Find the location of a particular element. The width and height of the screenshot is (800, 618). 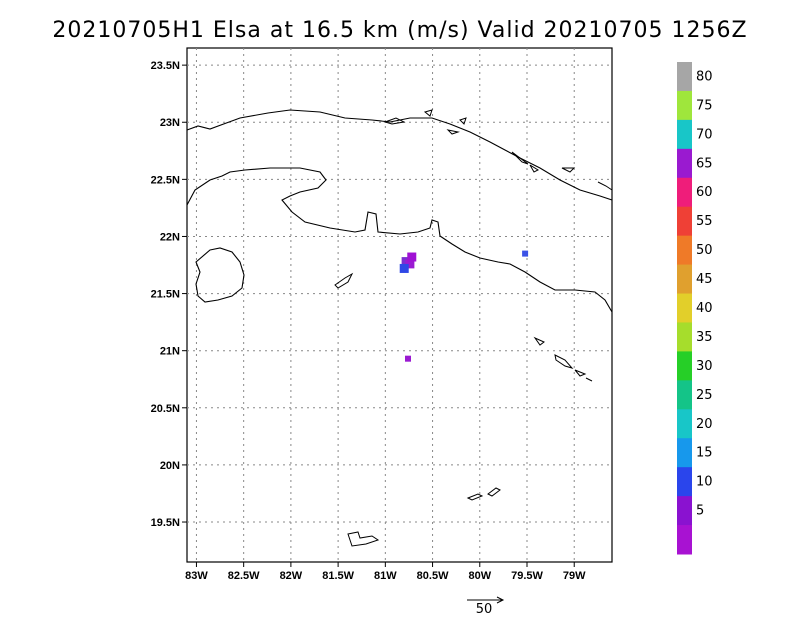

lon-tick-label: 82.5W is located at coordinates (244, 576).